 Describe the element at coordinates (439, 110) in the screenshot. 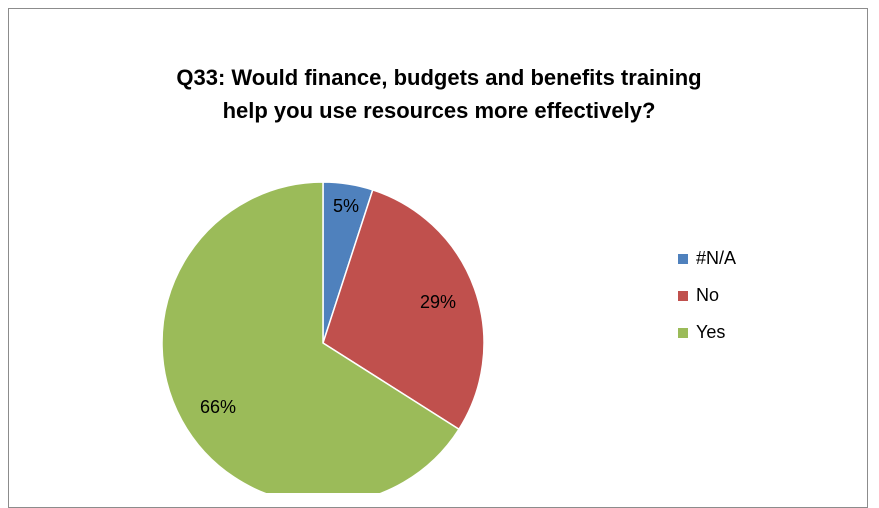

I see `chart-title-line-2: help you use resources more effectively?` at that location.